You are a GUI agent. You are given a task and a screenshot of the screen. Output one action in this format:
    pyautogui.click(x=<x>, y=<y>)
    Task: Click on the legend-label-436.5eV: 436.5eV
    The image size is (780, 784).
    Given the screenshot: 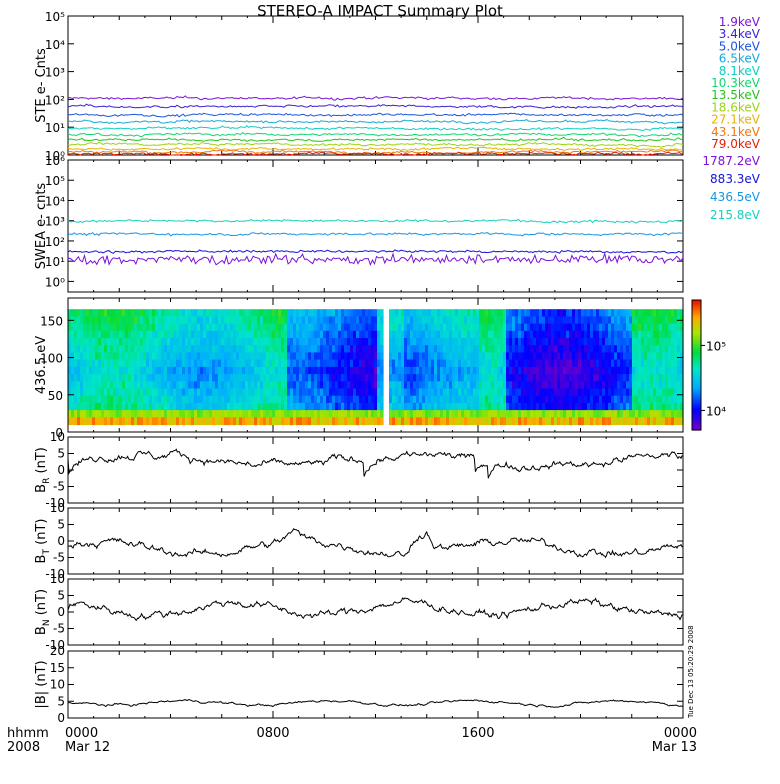 What is the action you would take?
    pyautogui.click(x=735, y=197)
    